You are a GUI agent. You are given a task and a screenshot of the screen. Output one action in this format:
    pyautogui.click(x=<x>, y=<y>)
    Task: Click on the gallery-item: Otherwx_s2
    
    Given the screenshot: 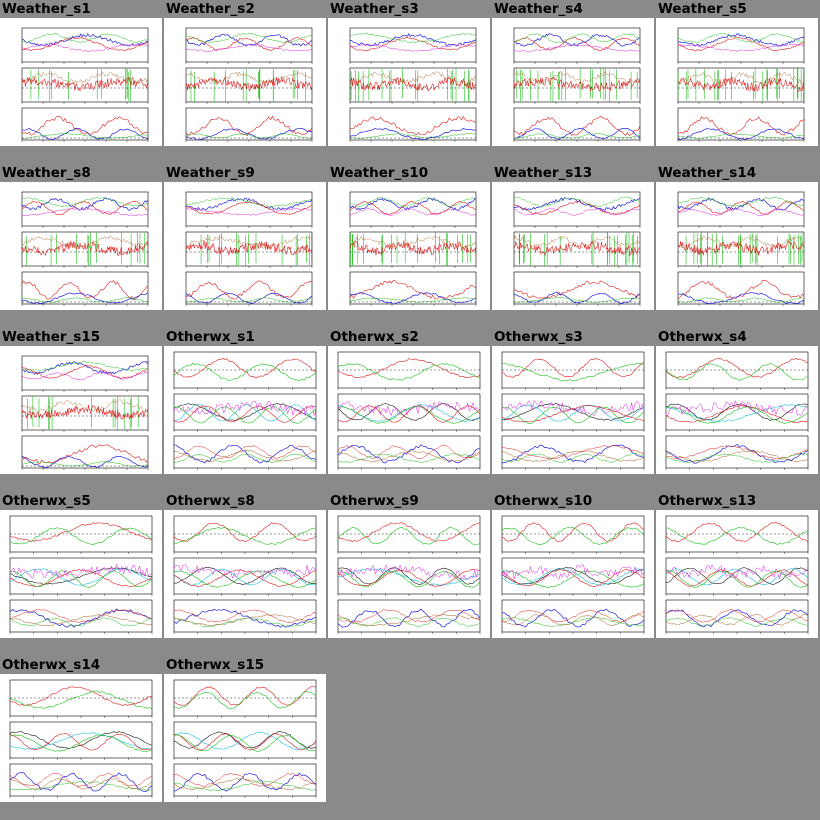 What is the action you would take?
    pyautogui.click(x=409, y=408)
    